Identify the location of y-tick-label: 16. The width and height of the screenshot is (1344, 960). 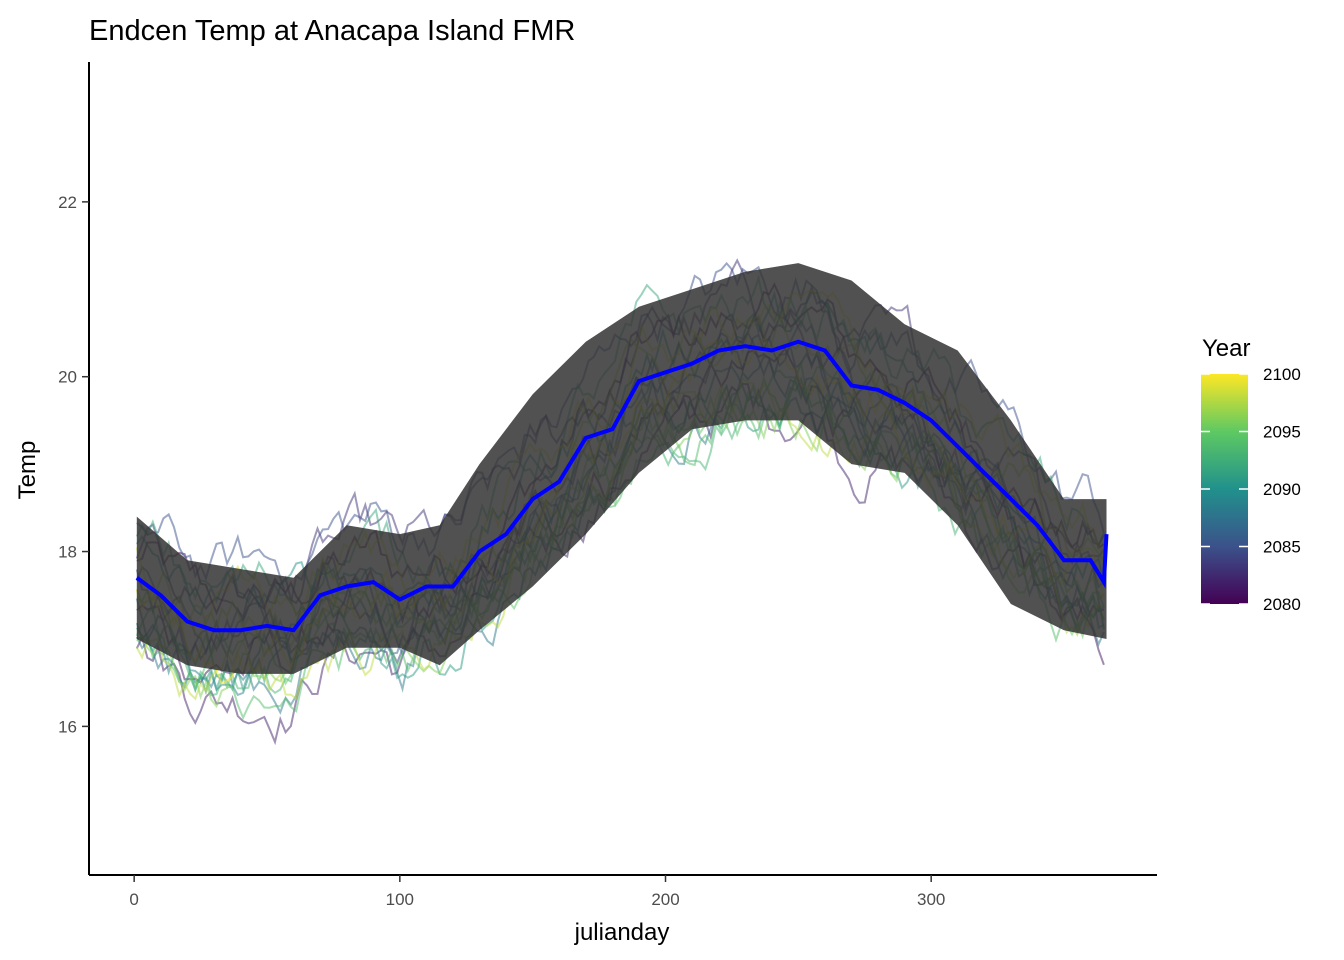
(67, 726).